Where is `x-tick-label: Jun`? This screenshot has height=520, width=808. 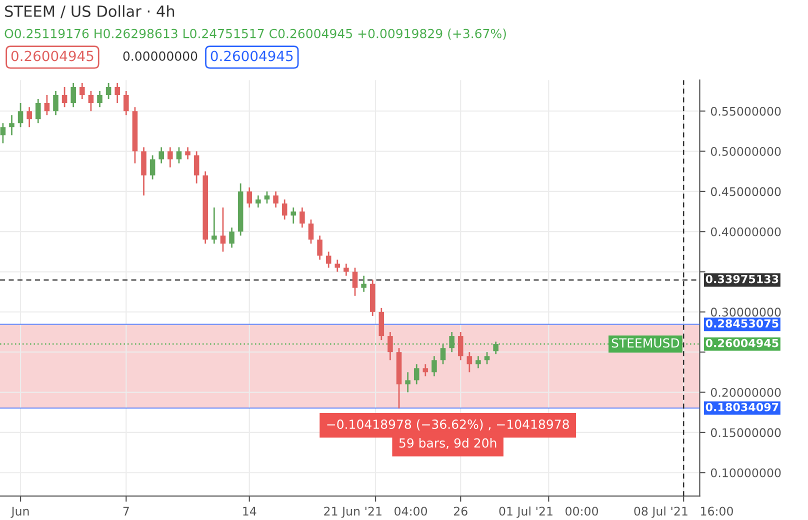 x-tick-label: Jun is located at coordinates (19, 512).